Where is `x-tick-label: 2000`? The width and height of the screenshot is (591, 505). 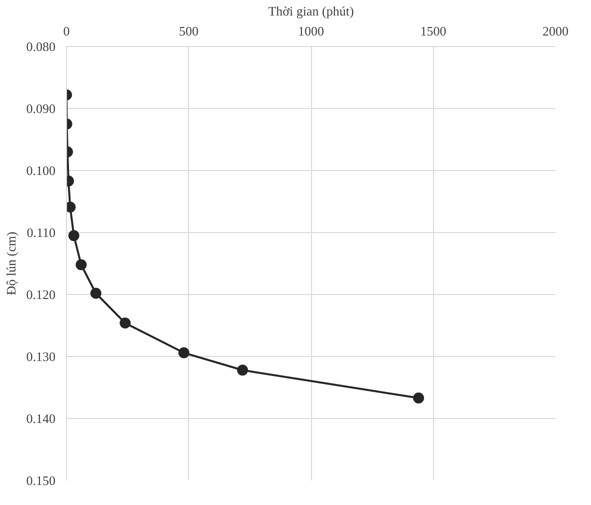
x-tick-label: 2000 is located at coordinates (555, 31).